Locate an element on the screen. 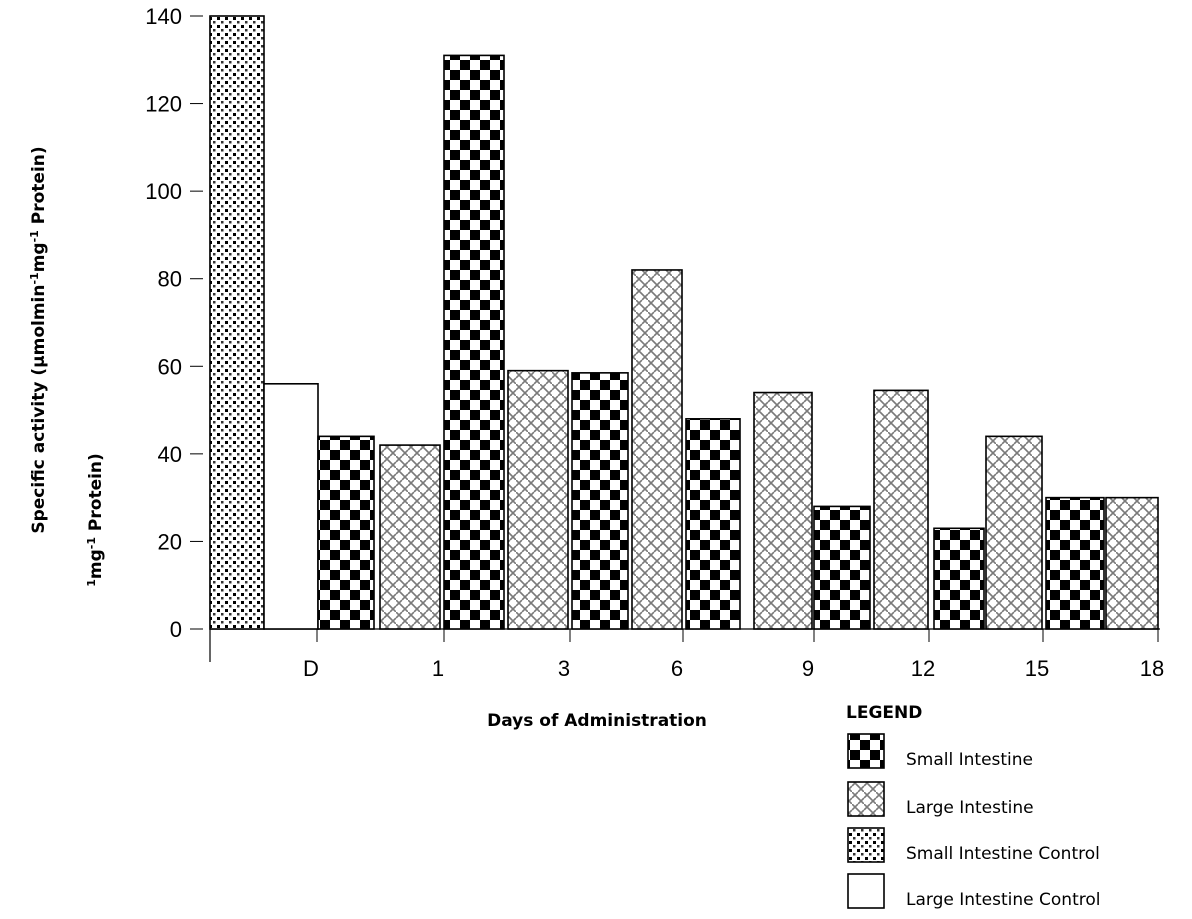 The width and height of the screenshot is (1192, 919). y-tick-label: 40 is located at coordinates (170, 454).